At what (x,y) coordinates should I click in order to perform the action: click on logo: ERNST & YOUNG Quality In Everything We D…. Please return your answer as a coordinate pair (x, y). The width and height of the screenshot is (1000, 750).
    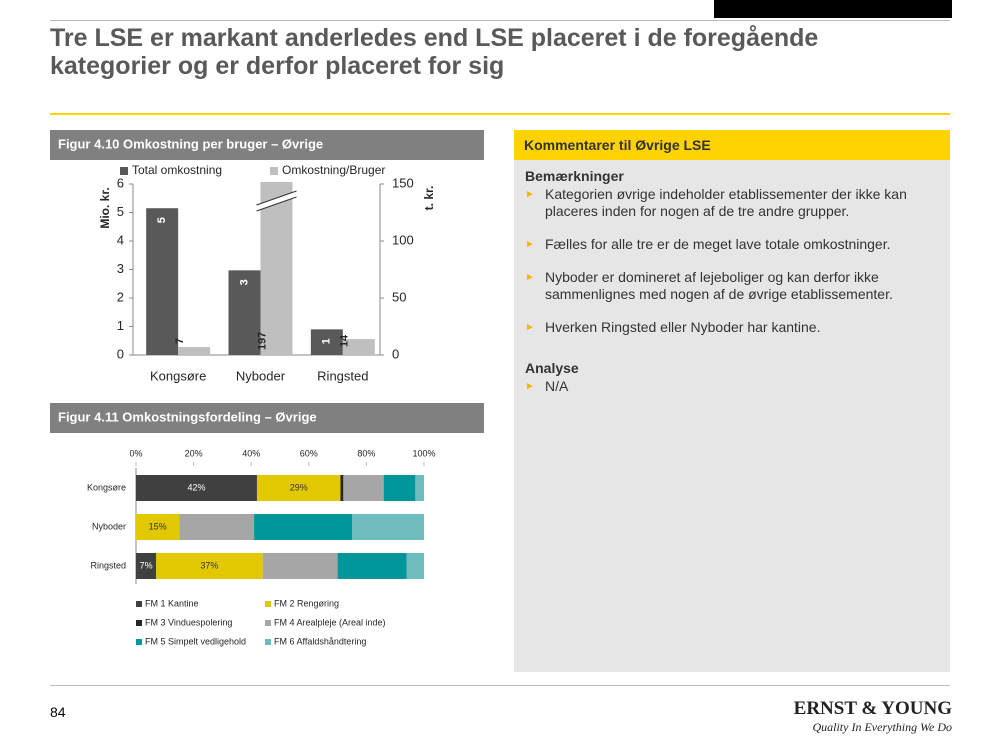
    Looking at the image, I should click on (873, 716).